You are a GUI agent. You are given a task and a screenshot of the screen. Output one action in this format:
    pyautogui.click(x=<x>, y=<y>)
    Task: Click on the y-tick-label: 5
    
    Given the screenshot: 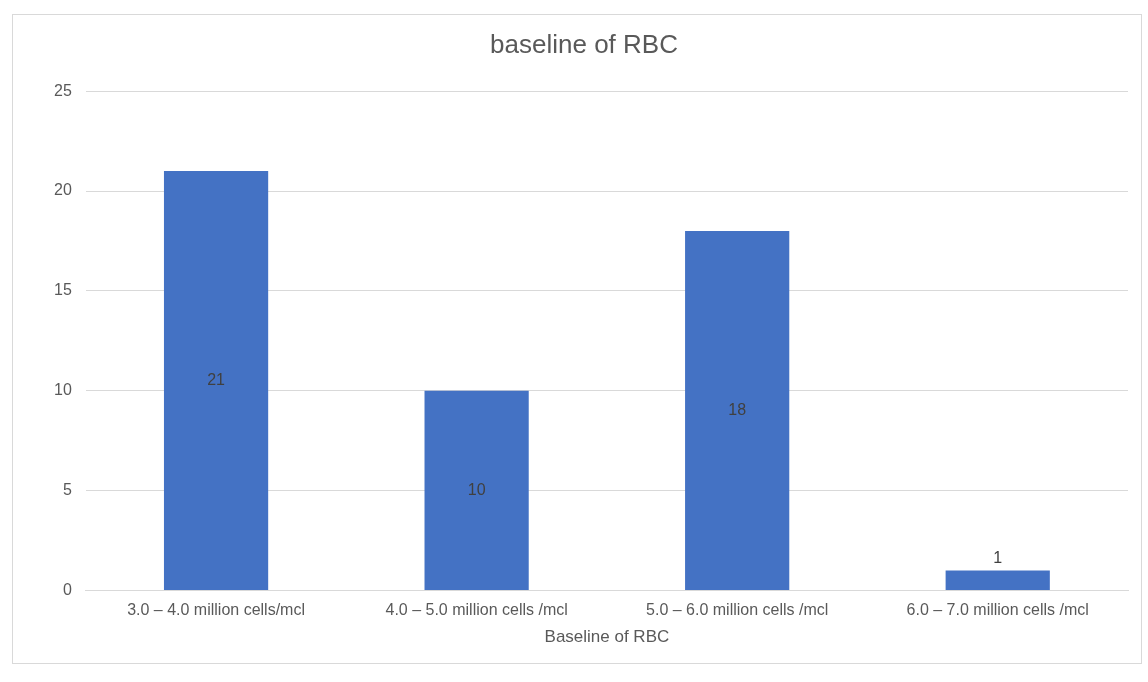 What is the action you would take?
    pyautogui.click(x=67, y=489)
    